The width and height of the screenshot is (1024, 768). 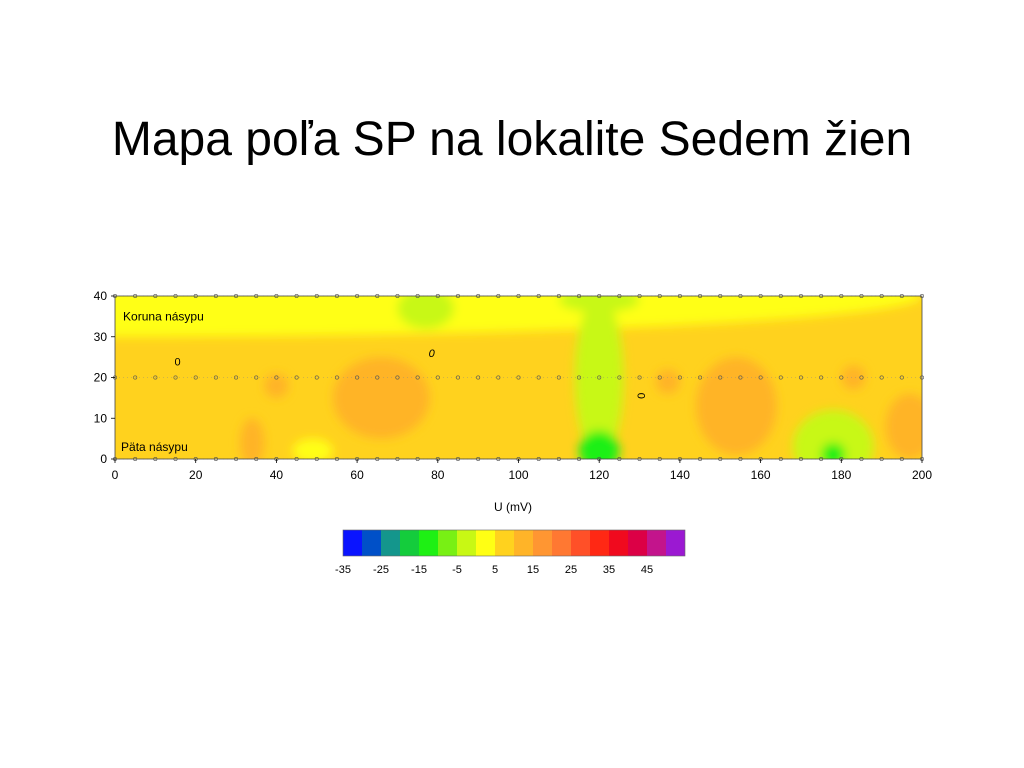 What do you see at coordinates (518, 475) in the screenshot?
I see `x-tick-label: 100` at bounding box center [518, 475].